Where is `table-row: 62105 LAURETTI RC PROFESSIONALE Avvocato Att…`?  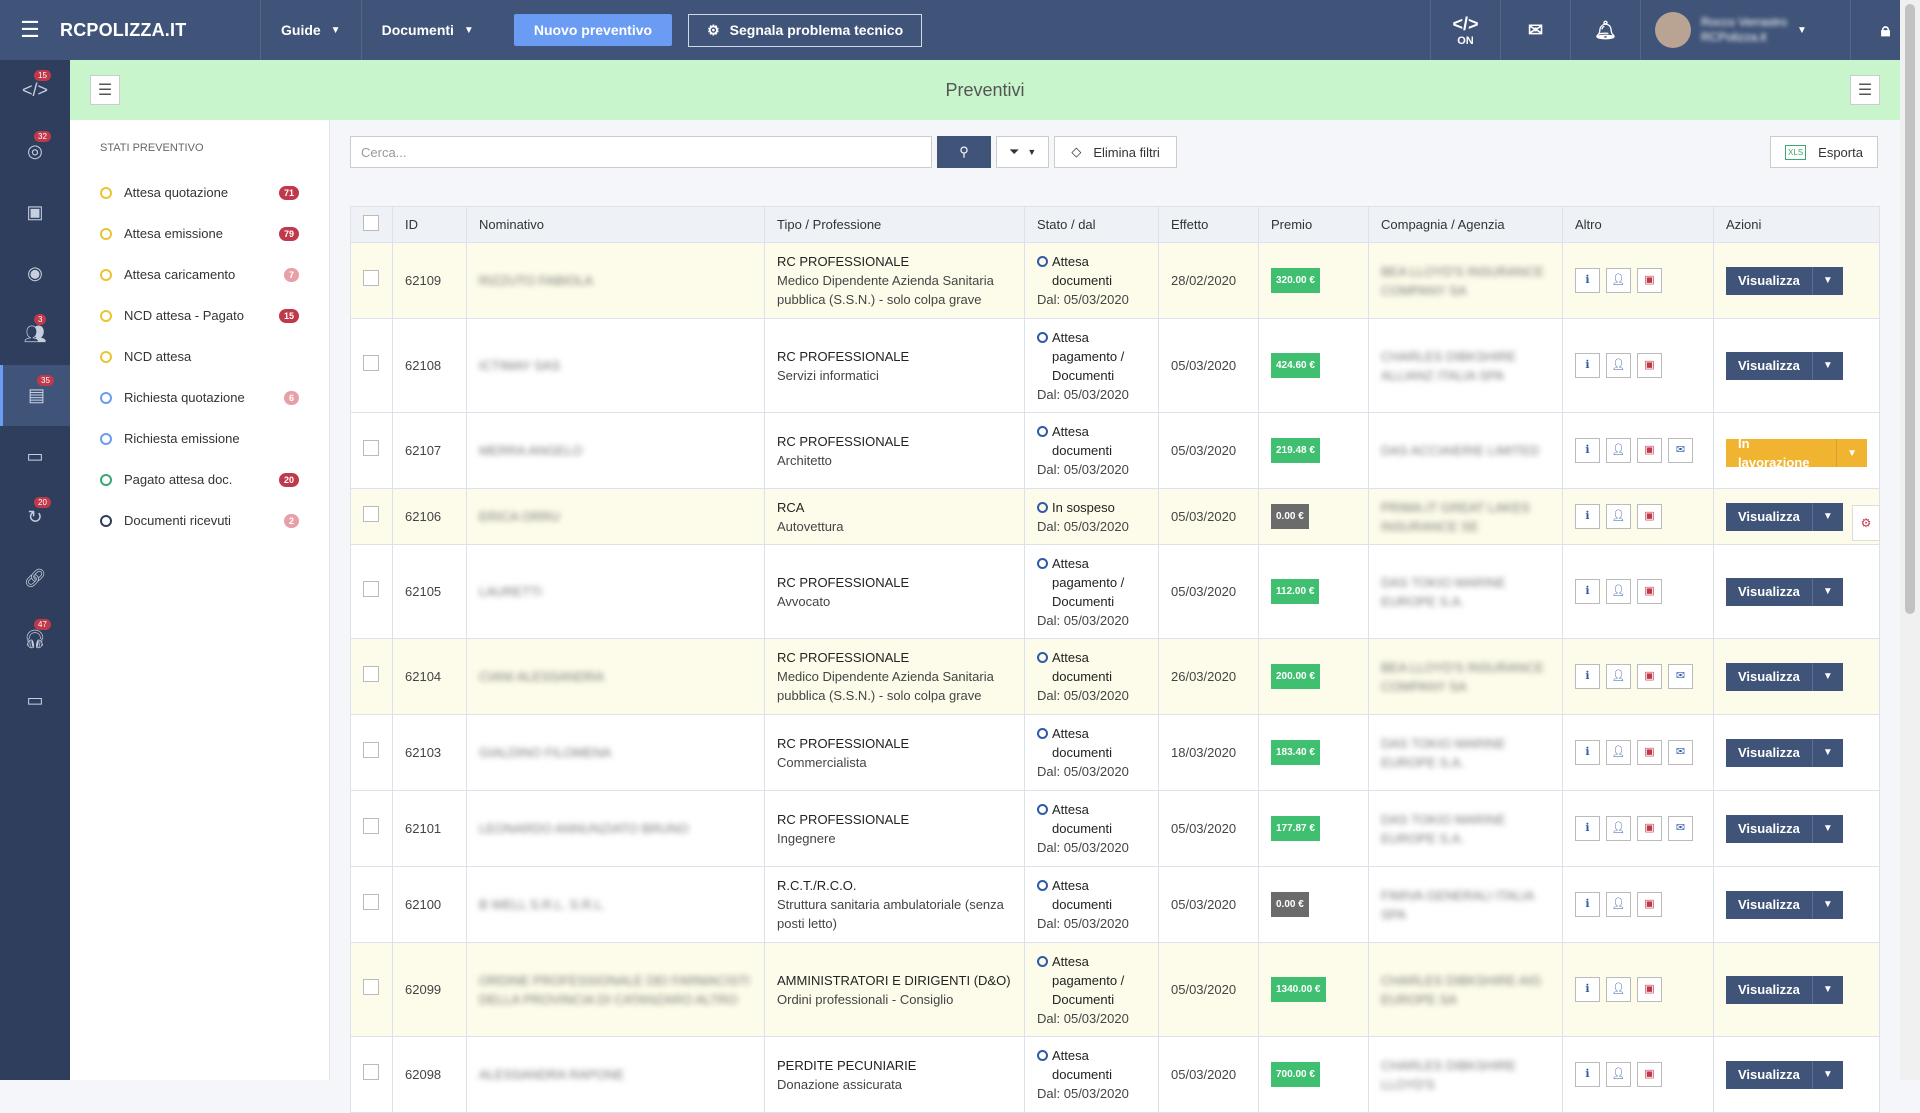
table-row: 62105 LAURETTI RC PROFESSIONALE Avvocato Att… is located at coordinates (1115, 591).